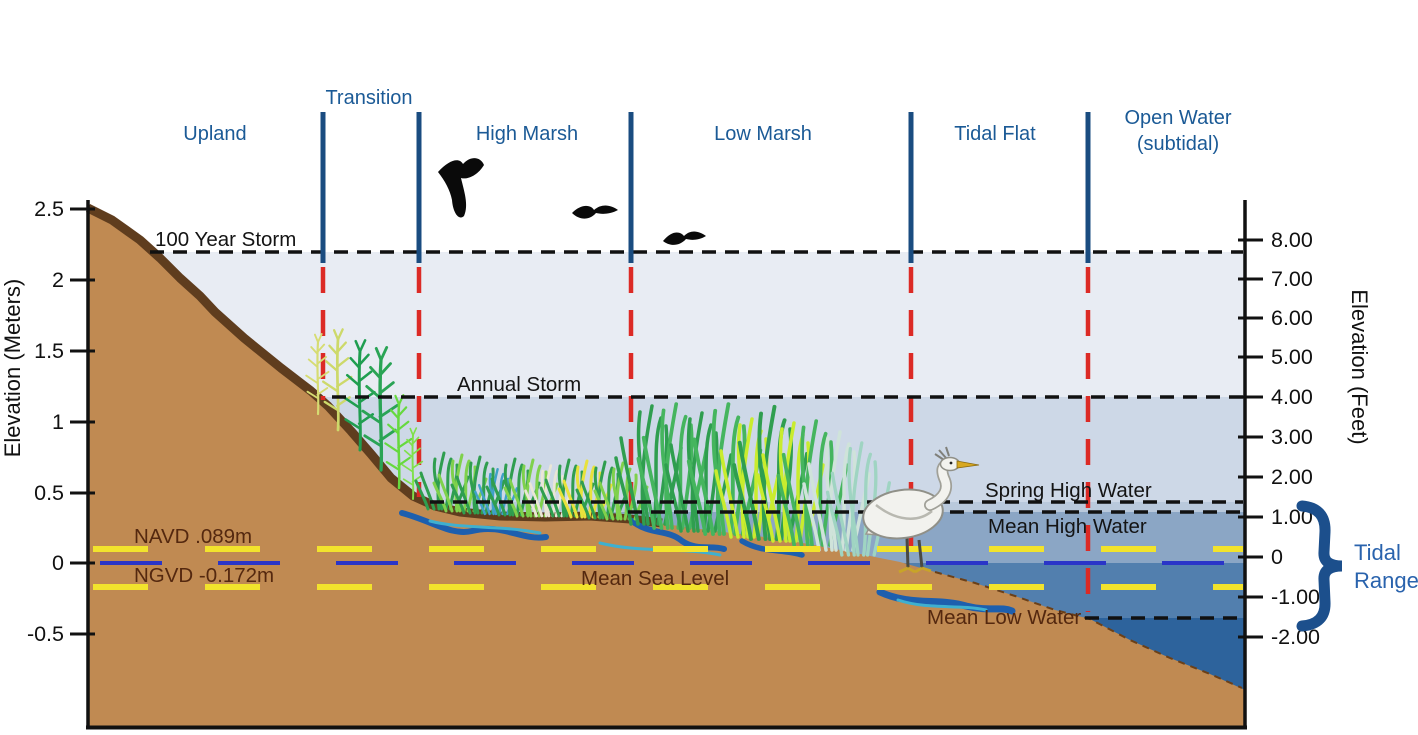  What do you see at coordinates (995, 134) in the screenshot?
I see `zone-label-tidal-flat: Tidal Flat` at bounding box center [995, 134].